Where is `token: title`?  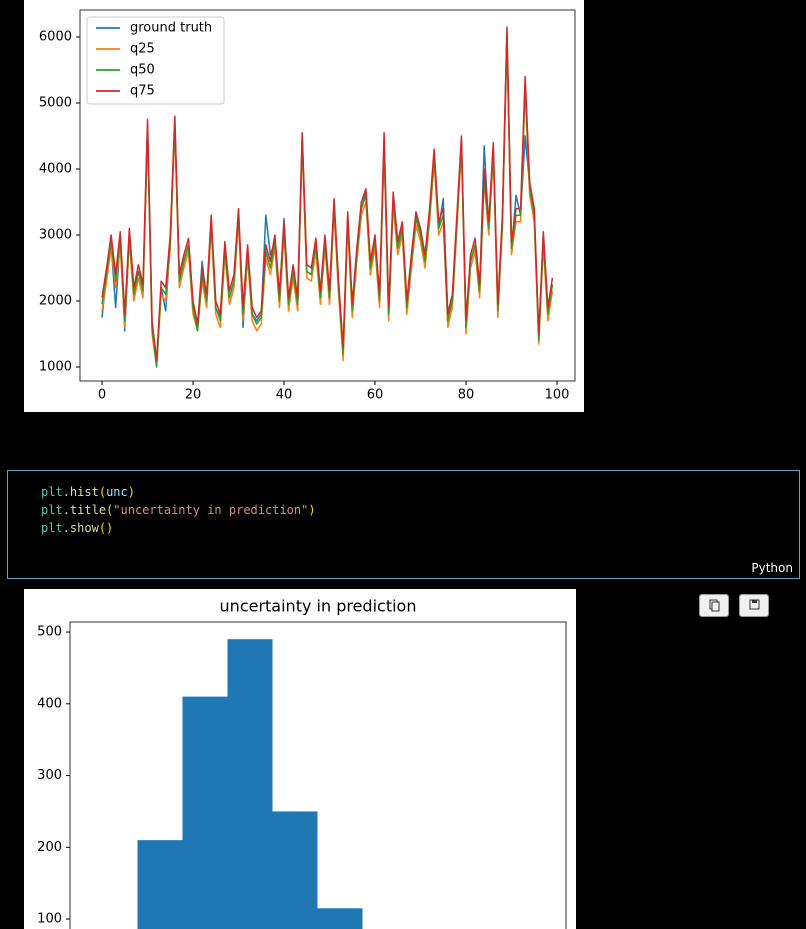
token: title is located at coordinates (88, 510).